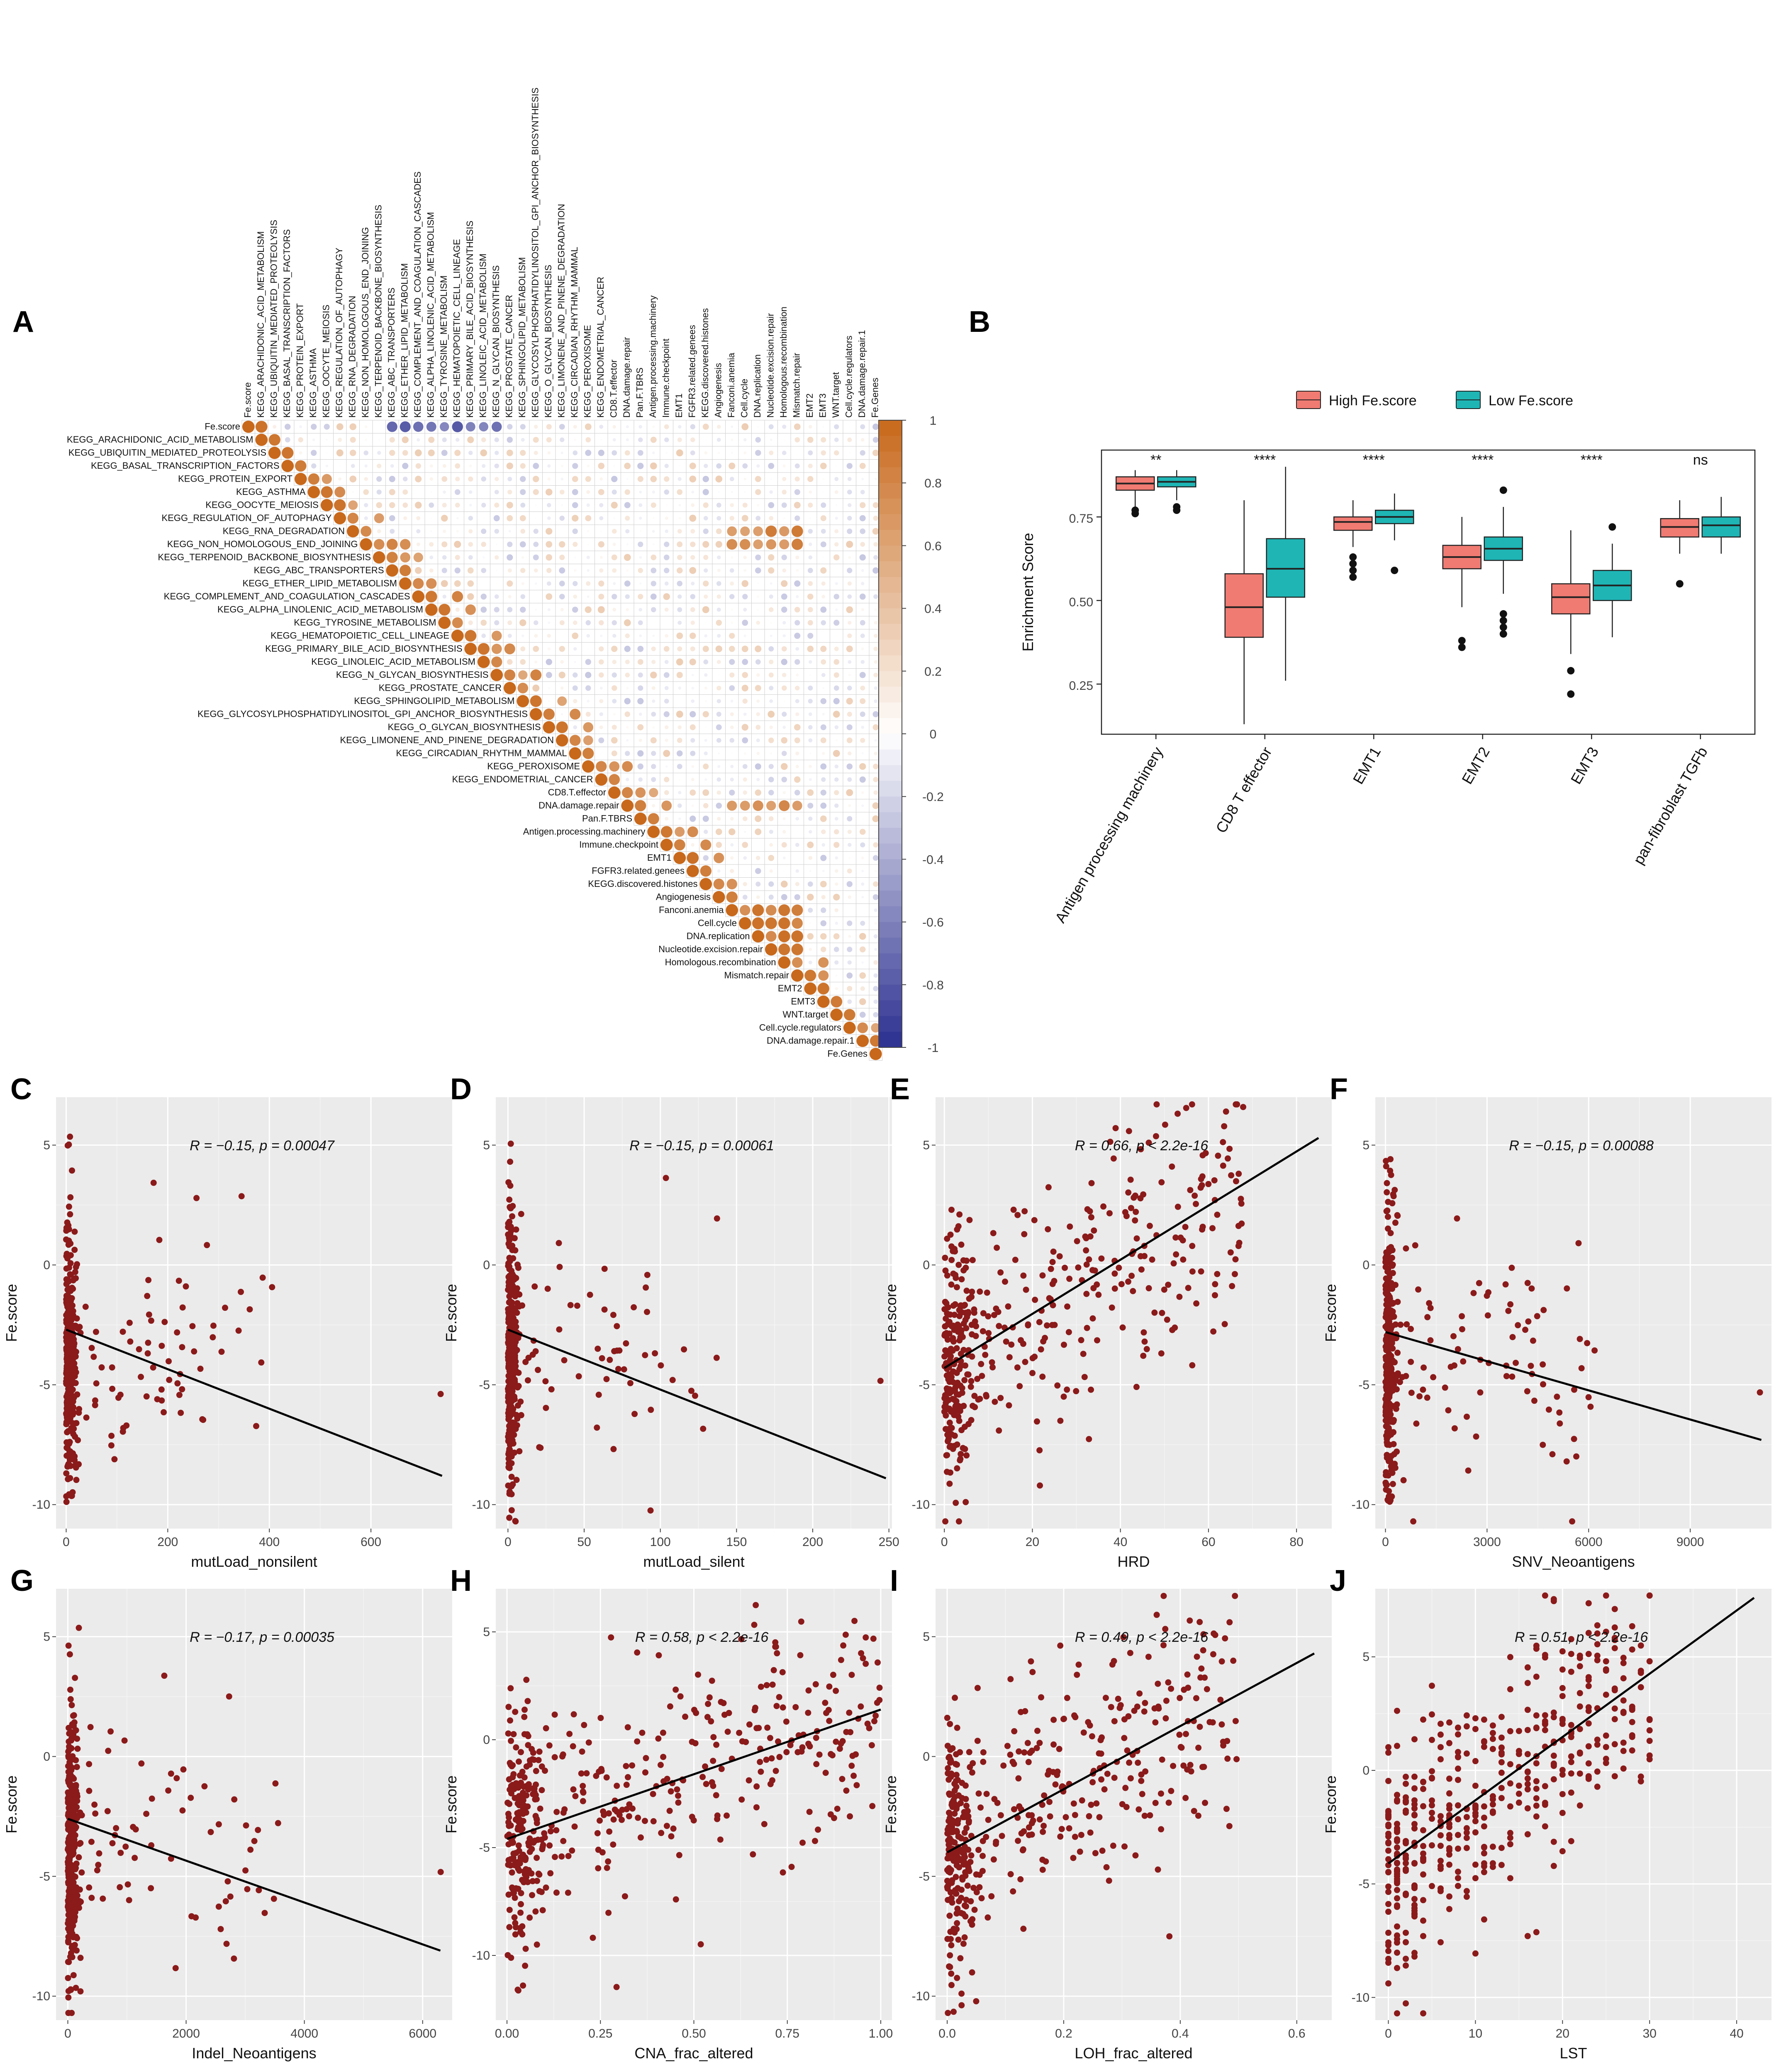 This screenshot has width=1791, height=2072. I want to click on column-label: KEGG_ARACHIDONIC_ACID_METABOLISM, so click(261, 324).